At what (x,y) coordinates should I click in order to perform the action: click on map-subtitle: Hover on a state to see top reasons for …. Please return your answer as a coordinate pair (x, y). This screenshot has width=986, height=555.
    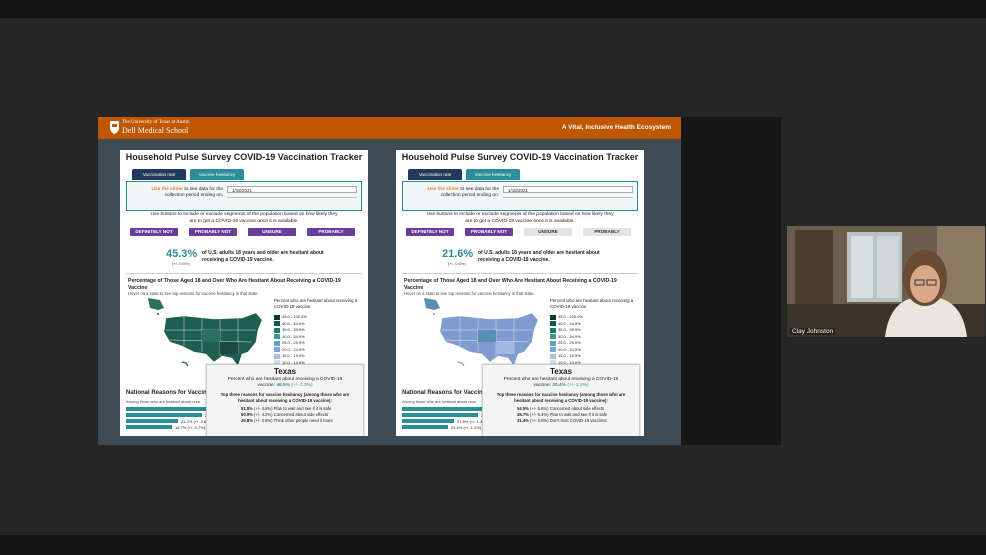
    Looking at the image, I should click on (193, 293).